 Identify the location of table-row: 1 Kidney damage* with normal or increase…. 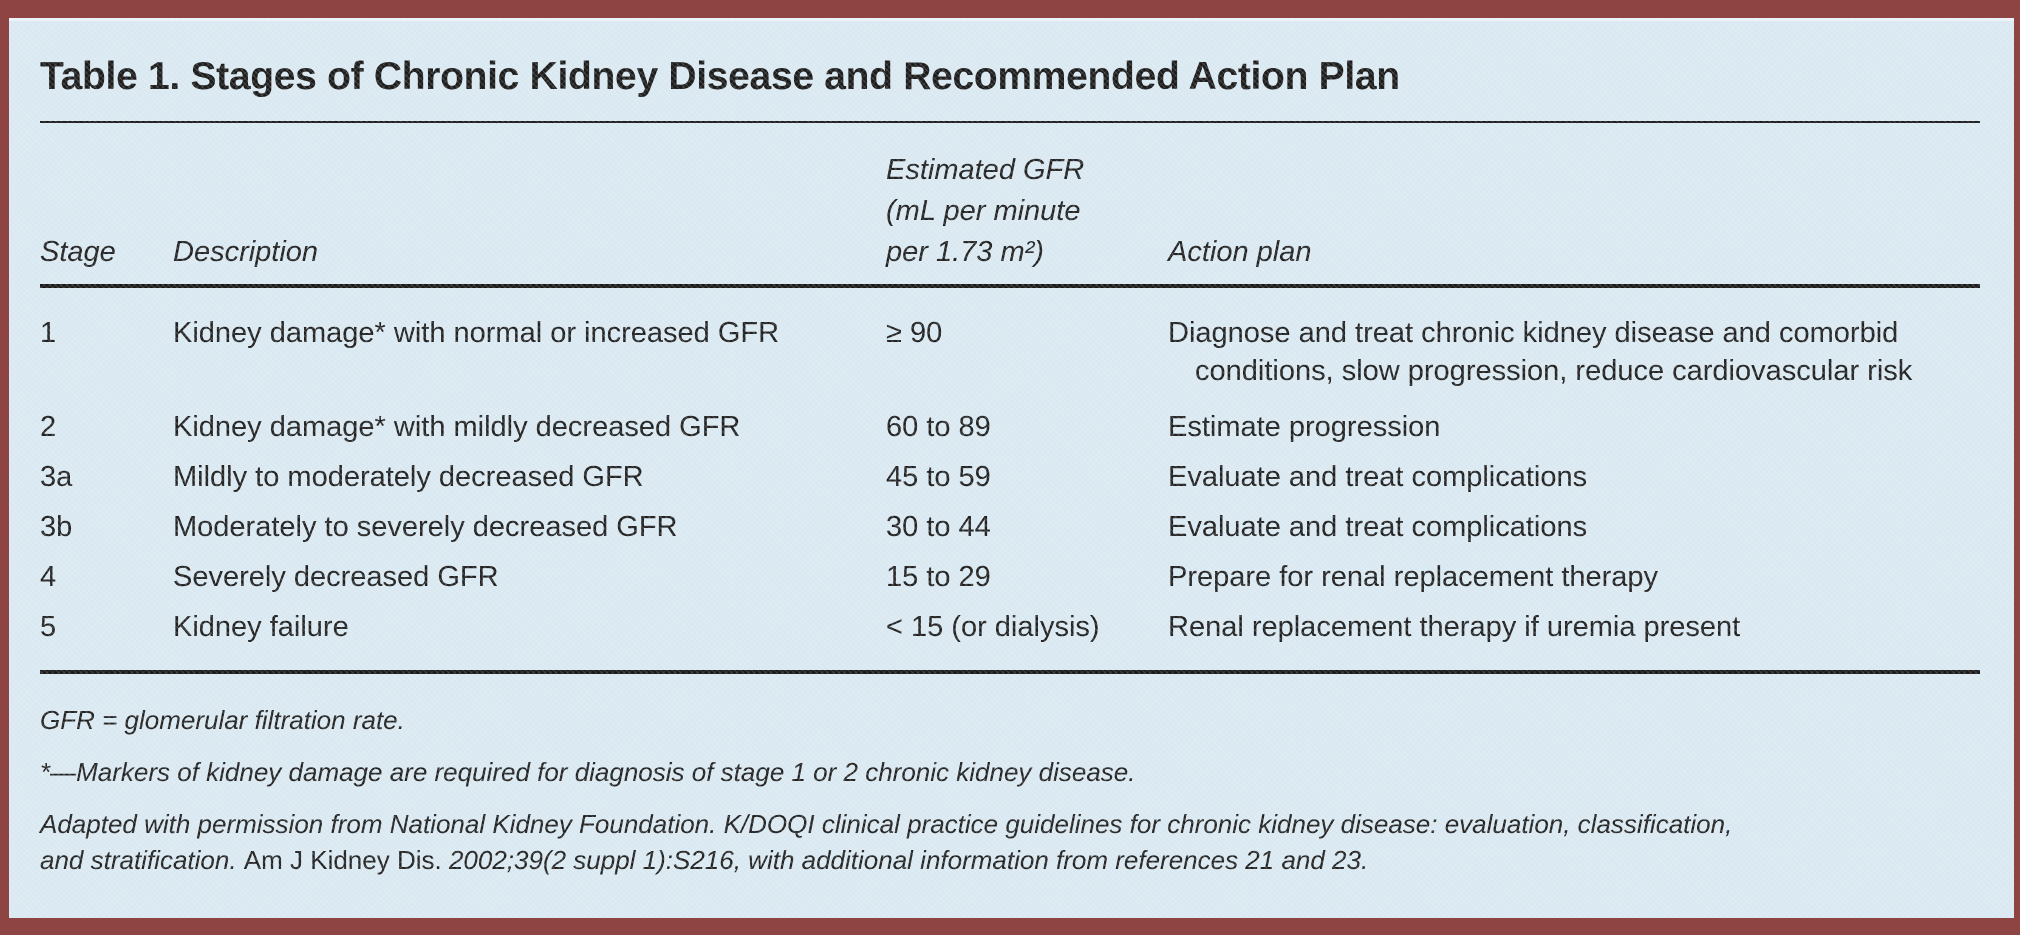
(1010, 352).